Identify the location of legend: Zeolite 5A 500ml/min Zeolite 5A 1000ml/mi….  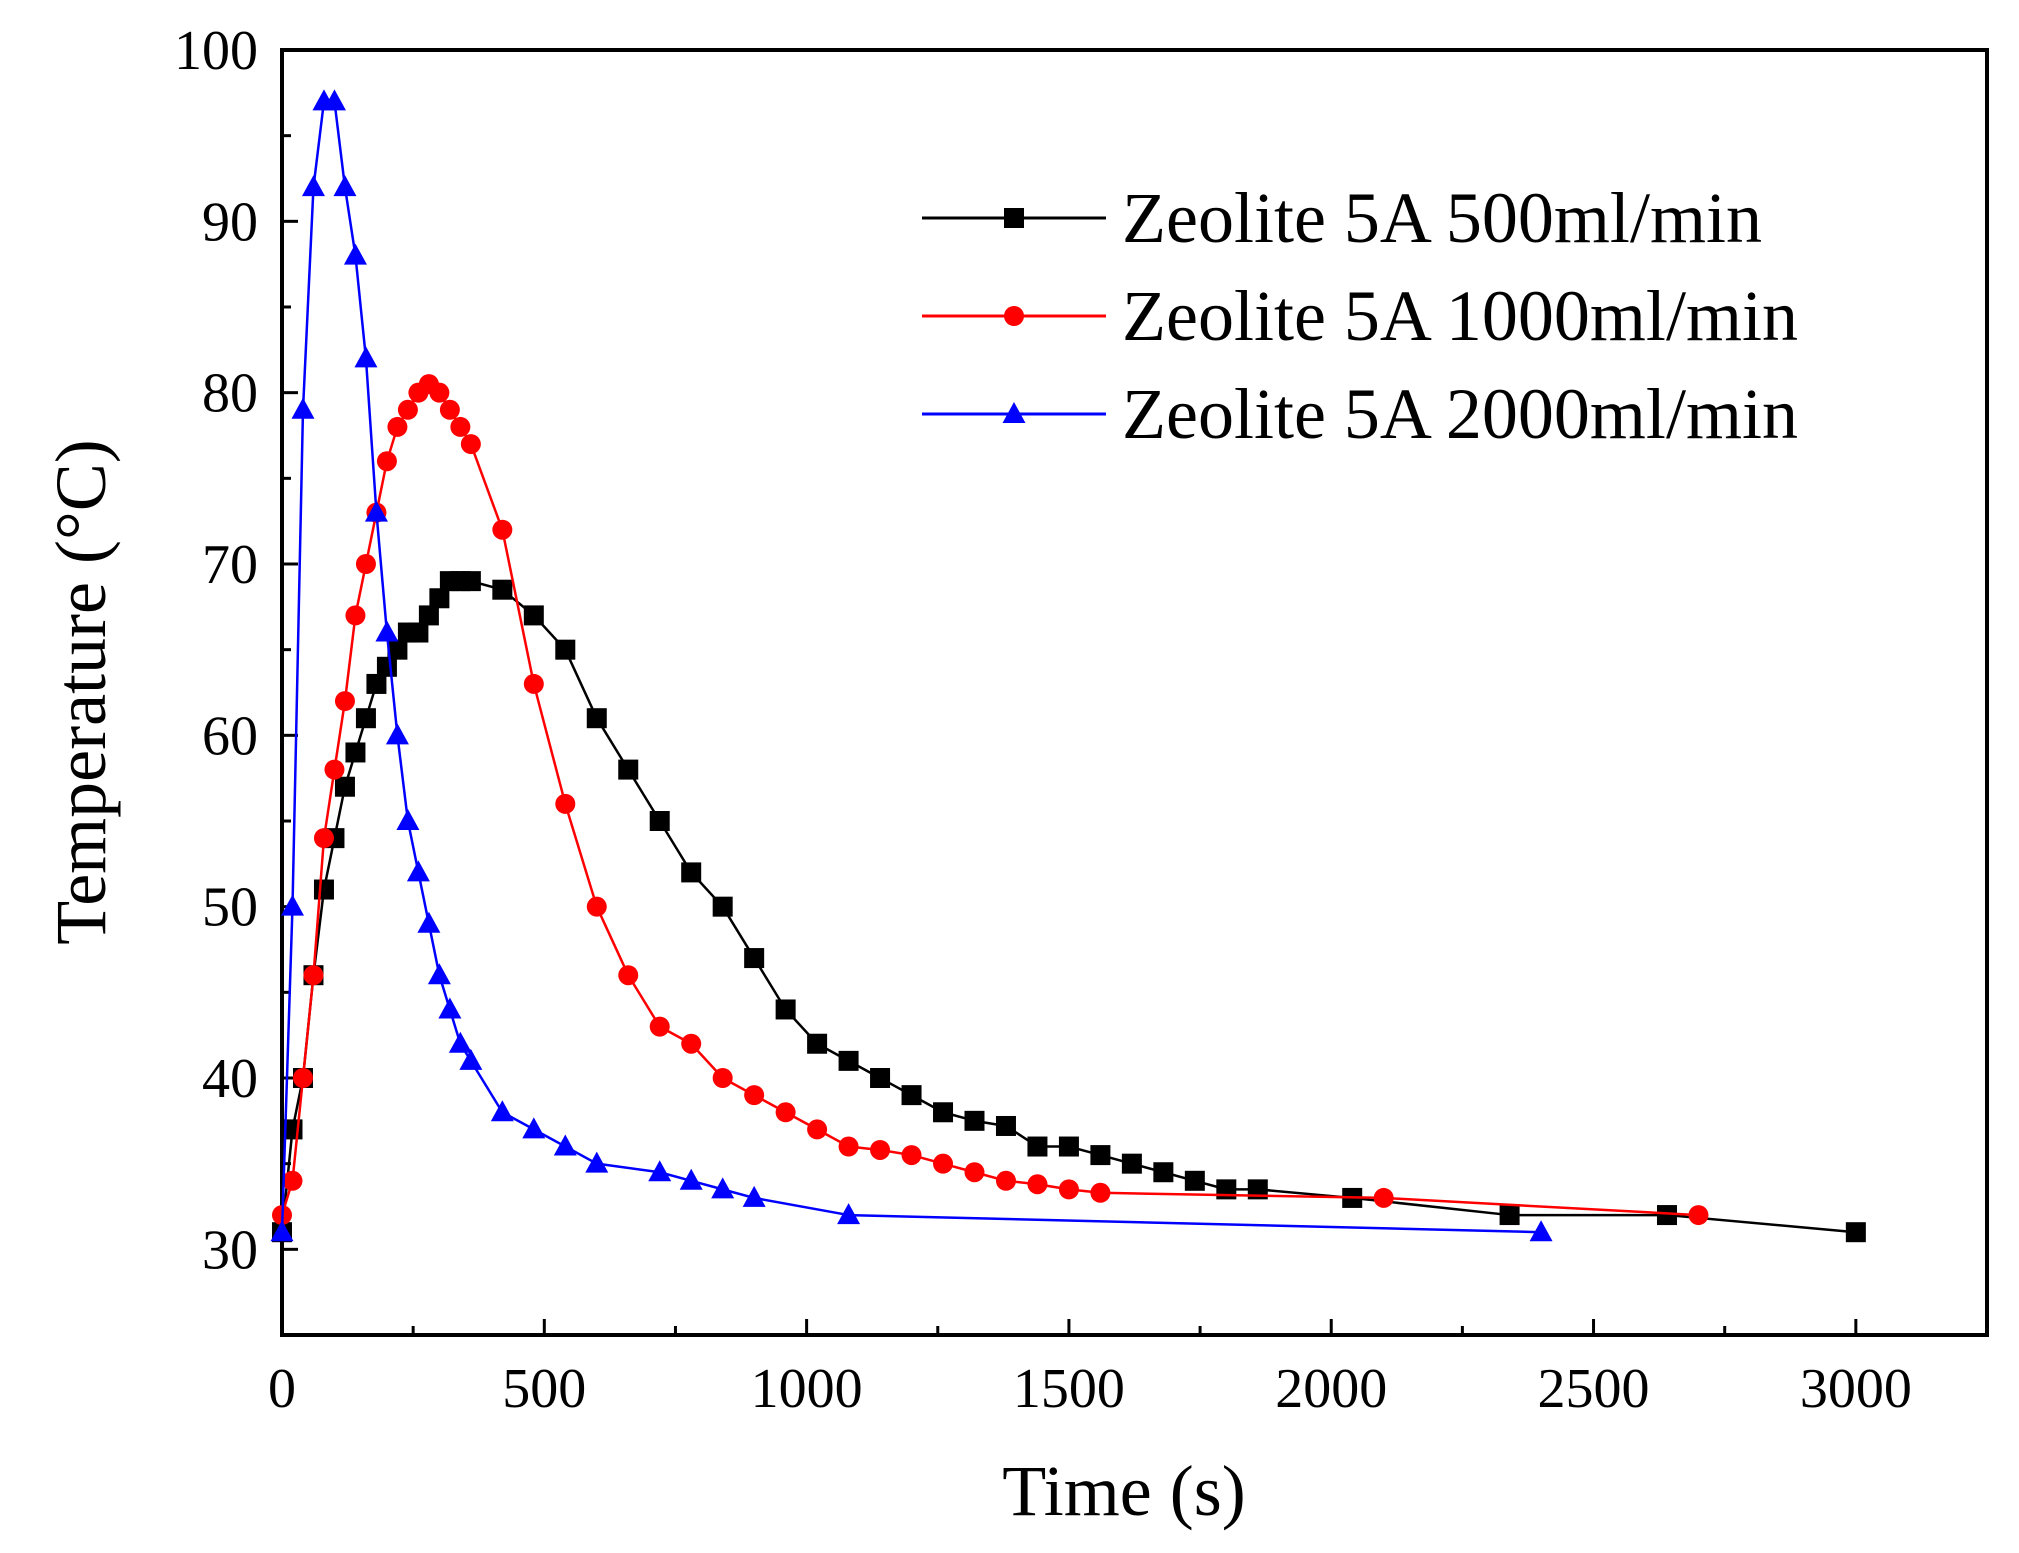
(1360, 316).